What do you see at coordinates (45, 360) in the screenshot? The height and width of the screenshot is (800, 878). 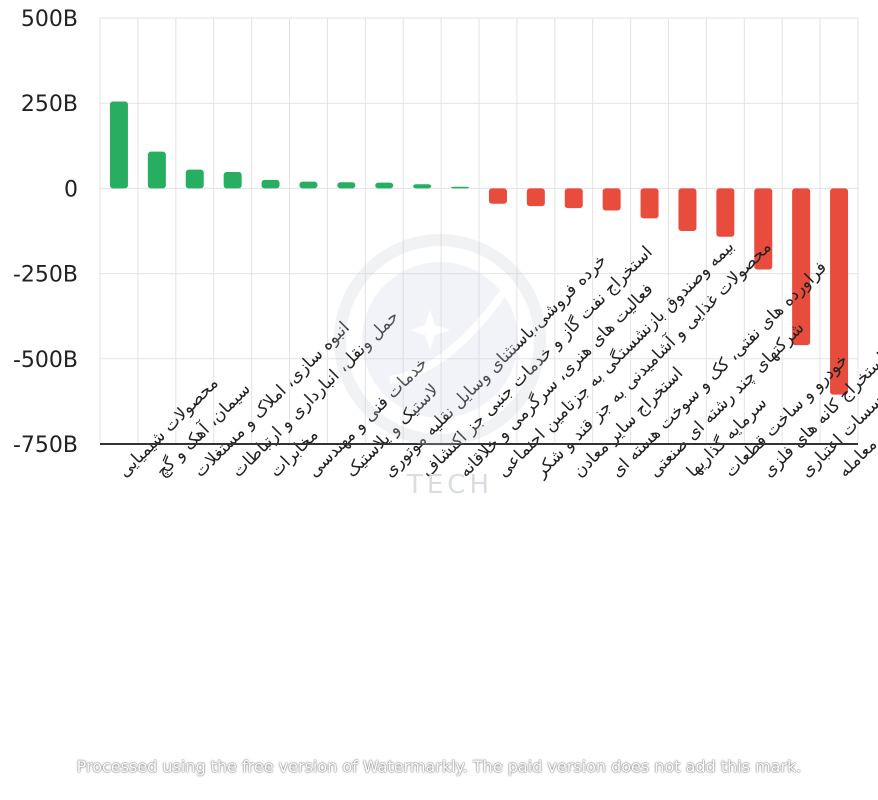 I see `y-tick-label: -500B` at bounding box center [45, 360].